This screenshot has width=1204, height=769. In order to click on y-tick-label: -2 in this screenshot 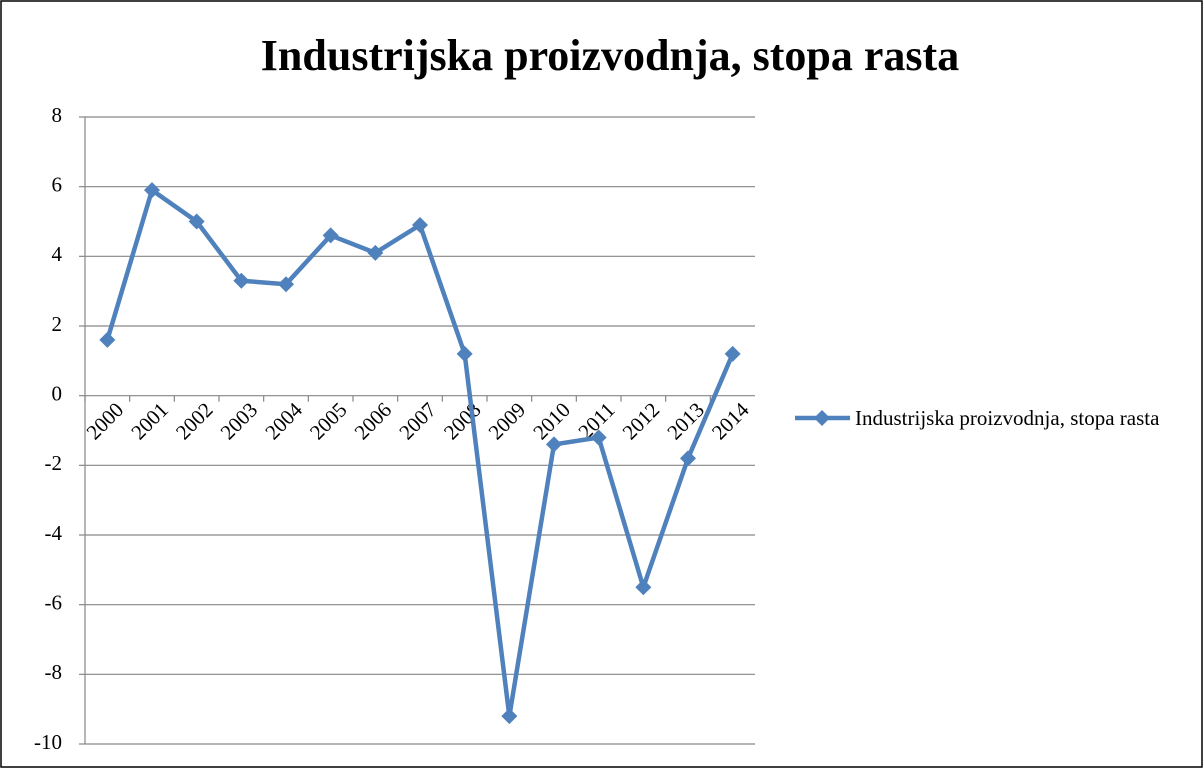, I will do `click(54, 463)`.